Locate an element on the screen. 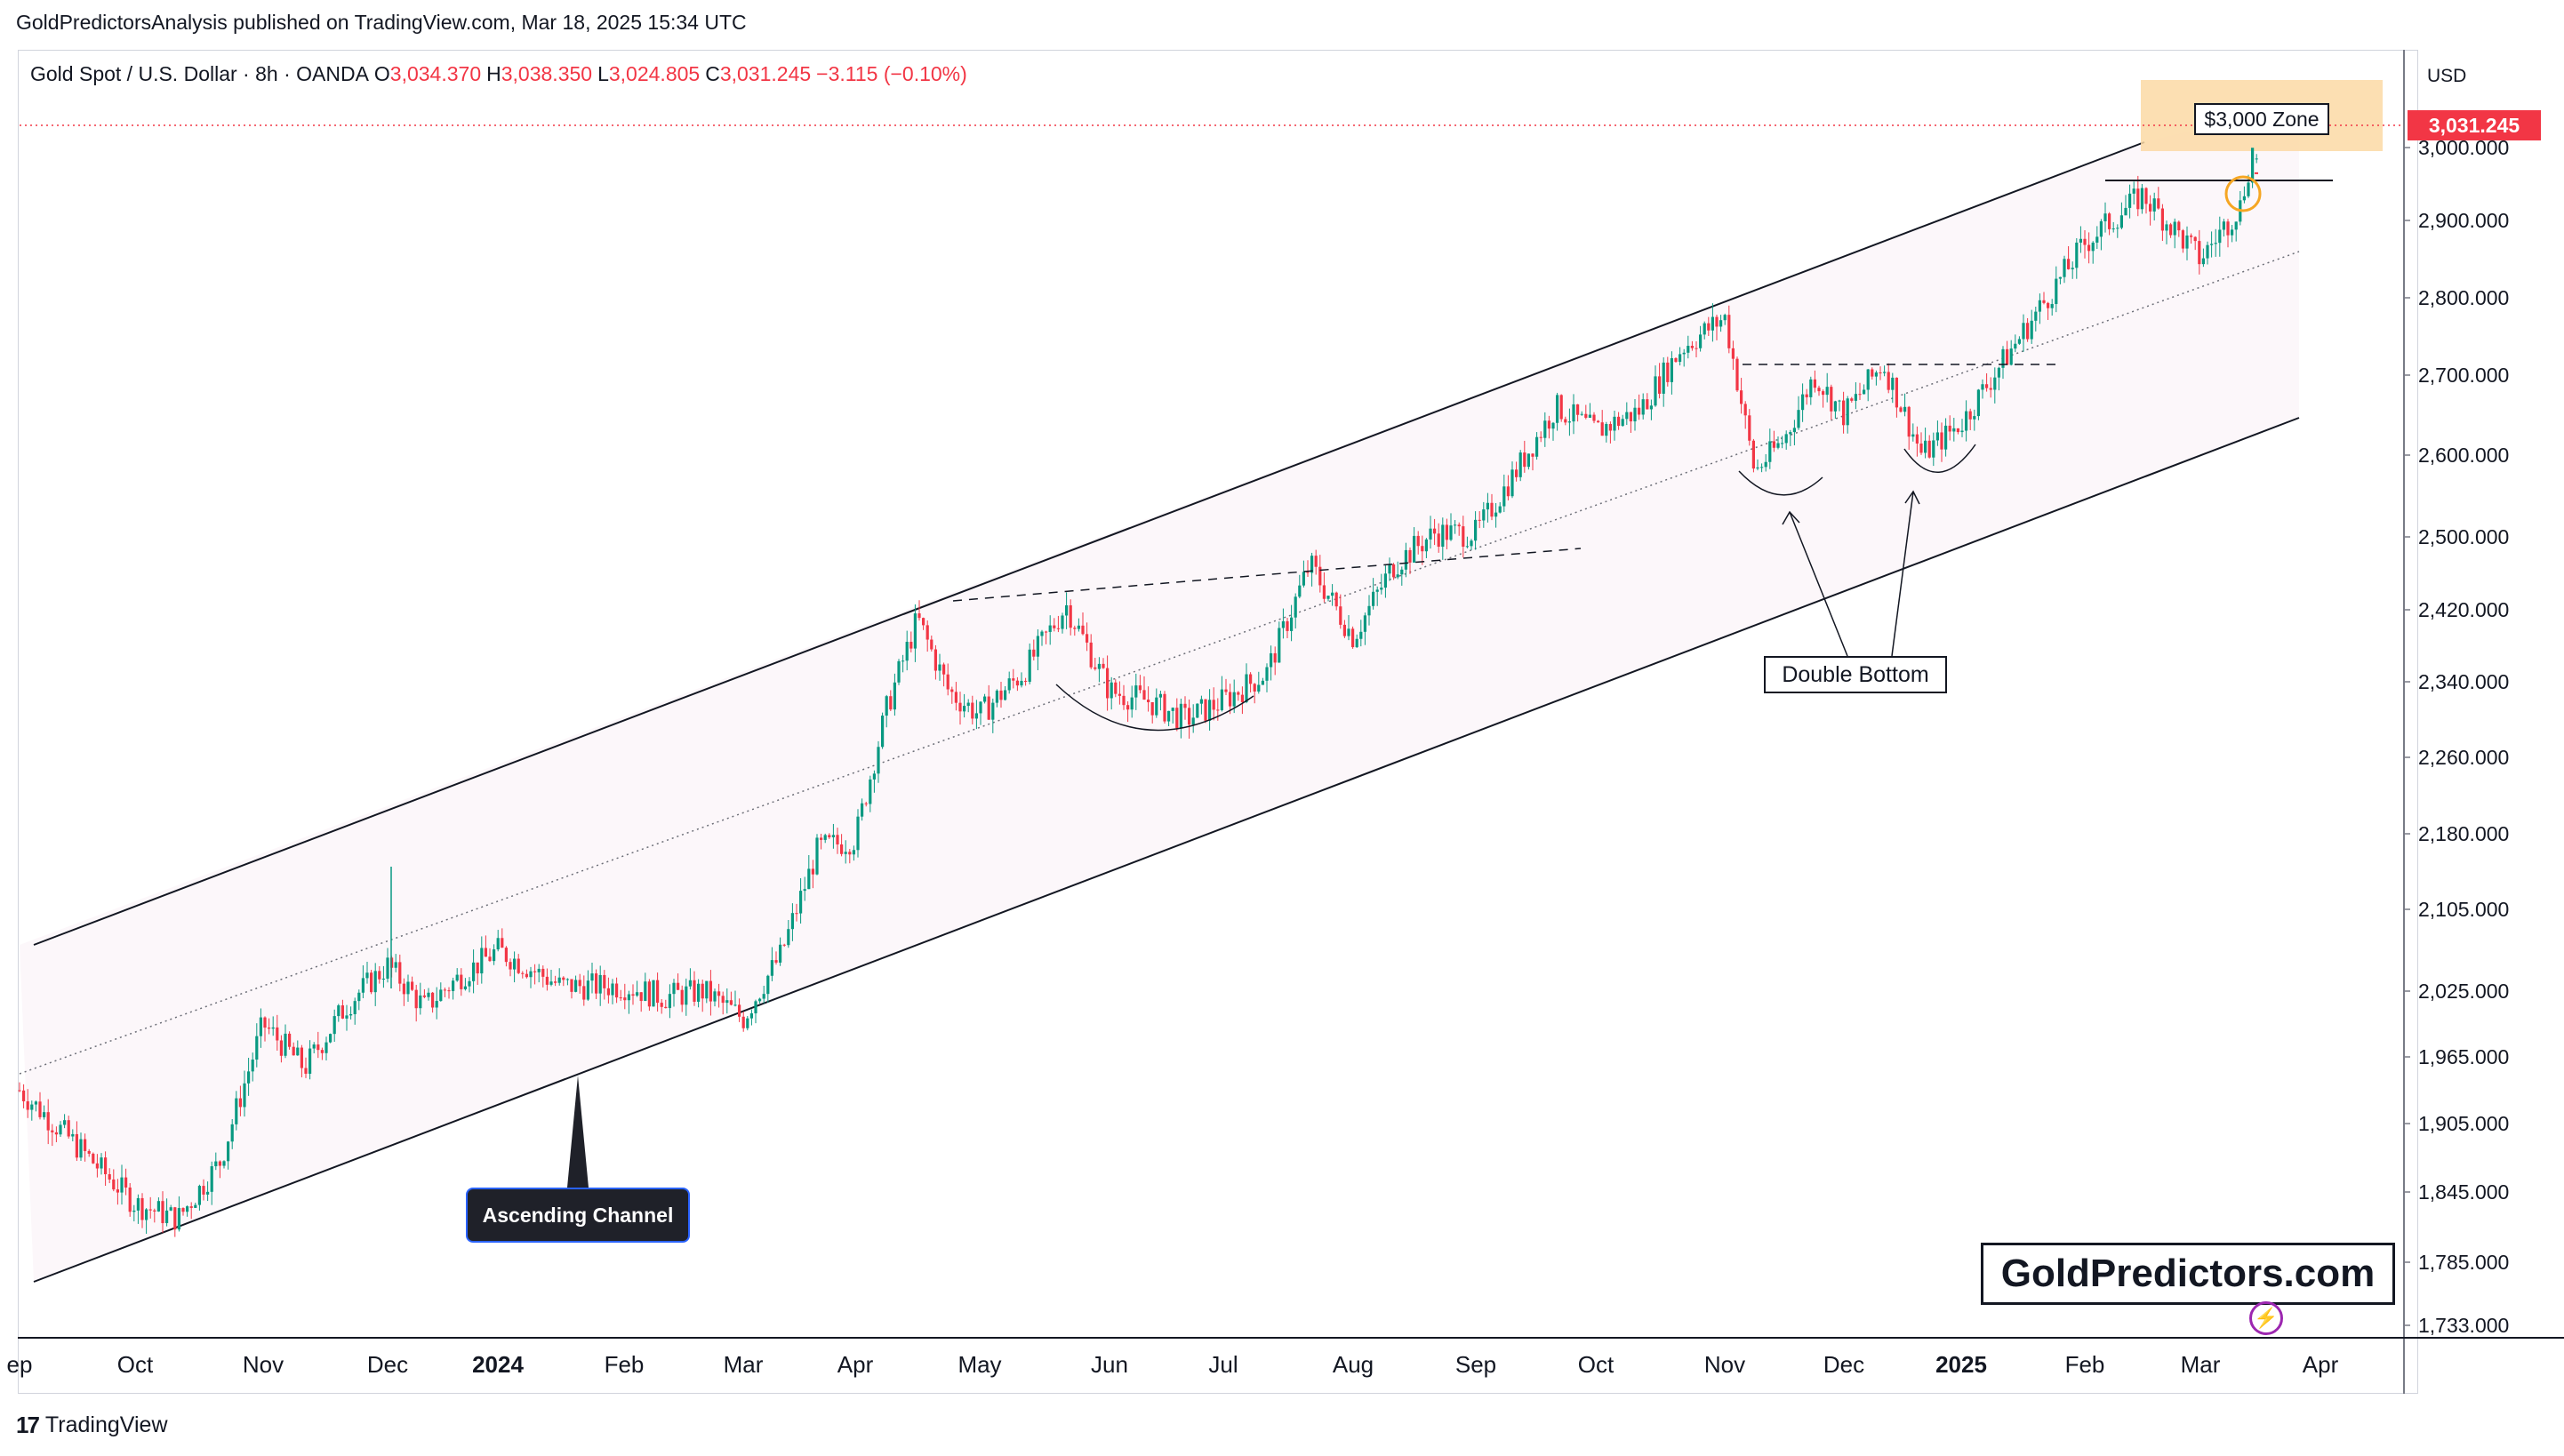  y-tick-label: 1,785.000 is located at coordinates (2463, 1262).